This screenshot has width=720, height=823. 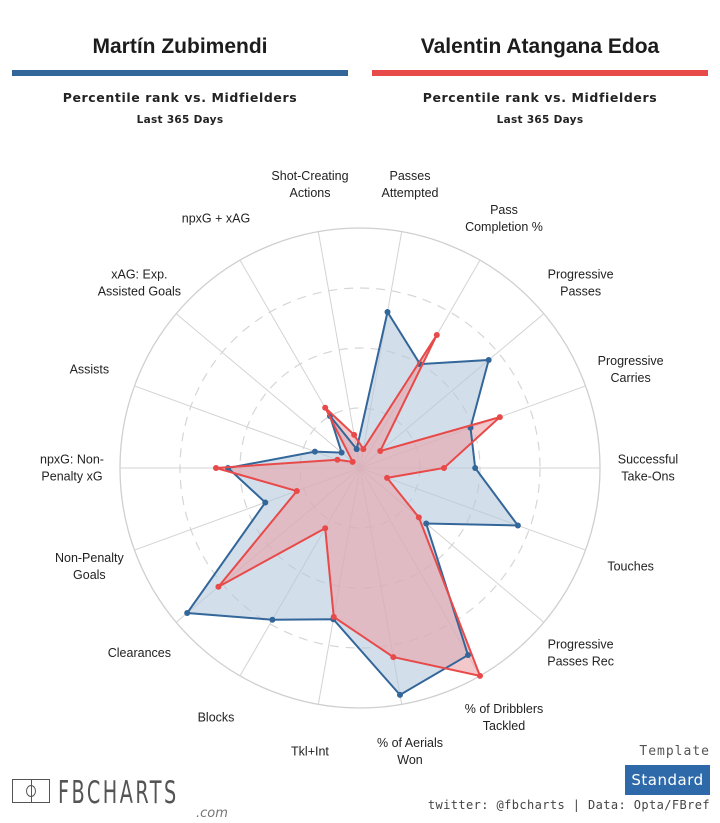 What do you see at coordinates (410, 184) in the screenshot?
I see `axis-label: Passes Attempted` at bounding box center [410, 184].